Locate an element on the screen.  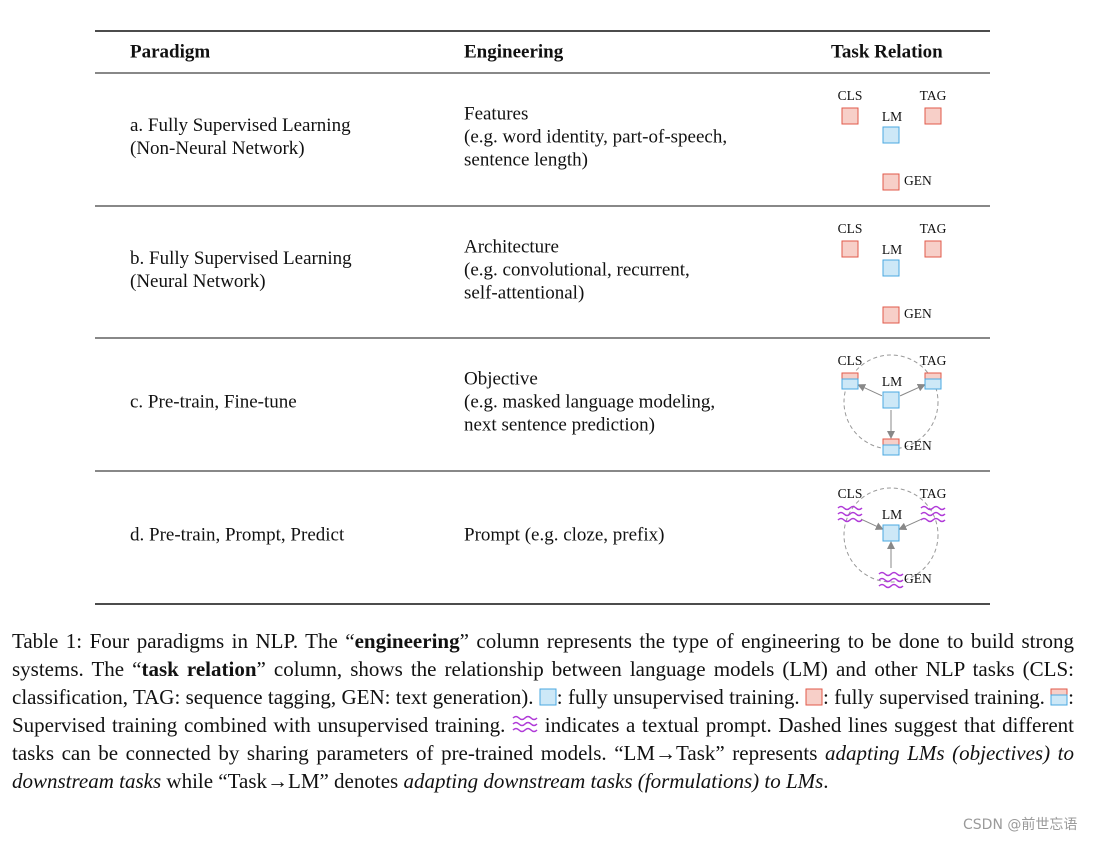
paradigm-text: (Neural Network) is located at coordinates (198, 281).